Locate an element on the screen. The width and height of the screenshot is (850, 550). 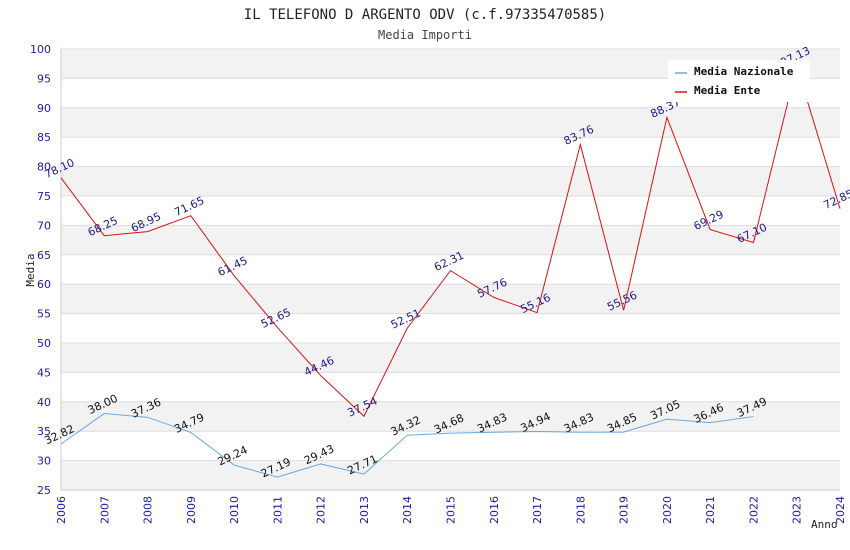
x-tick-label: 2011 is located at coordinates (277, 510).